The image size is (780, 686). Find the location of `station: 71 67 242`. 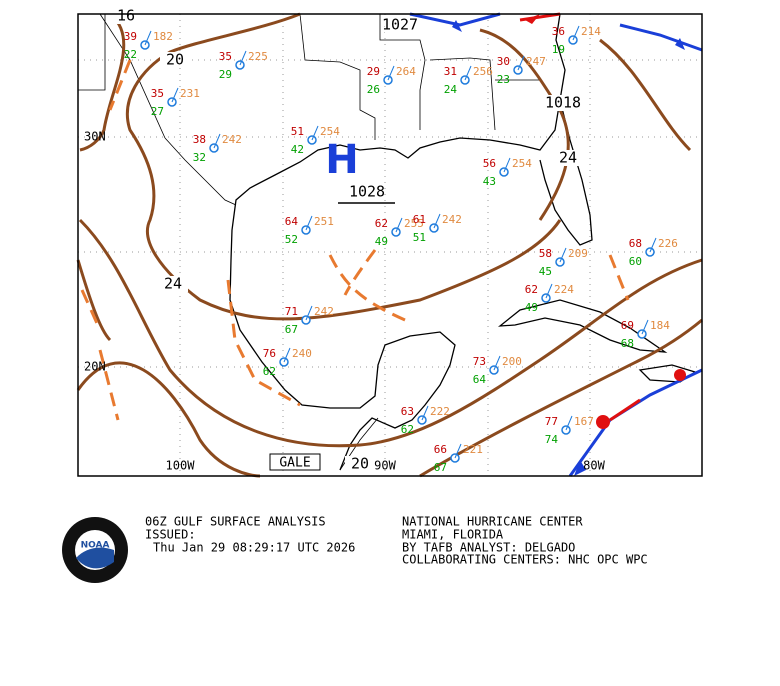

station: 71 67 242 is located at coordinates (309, 320).